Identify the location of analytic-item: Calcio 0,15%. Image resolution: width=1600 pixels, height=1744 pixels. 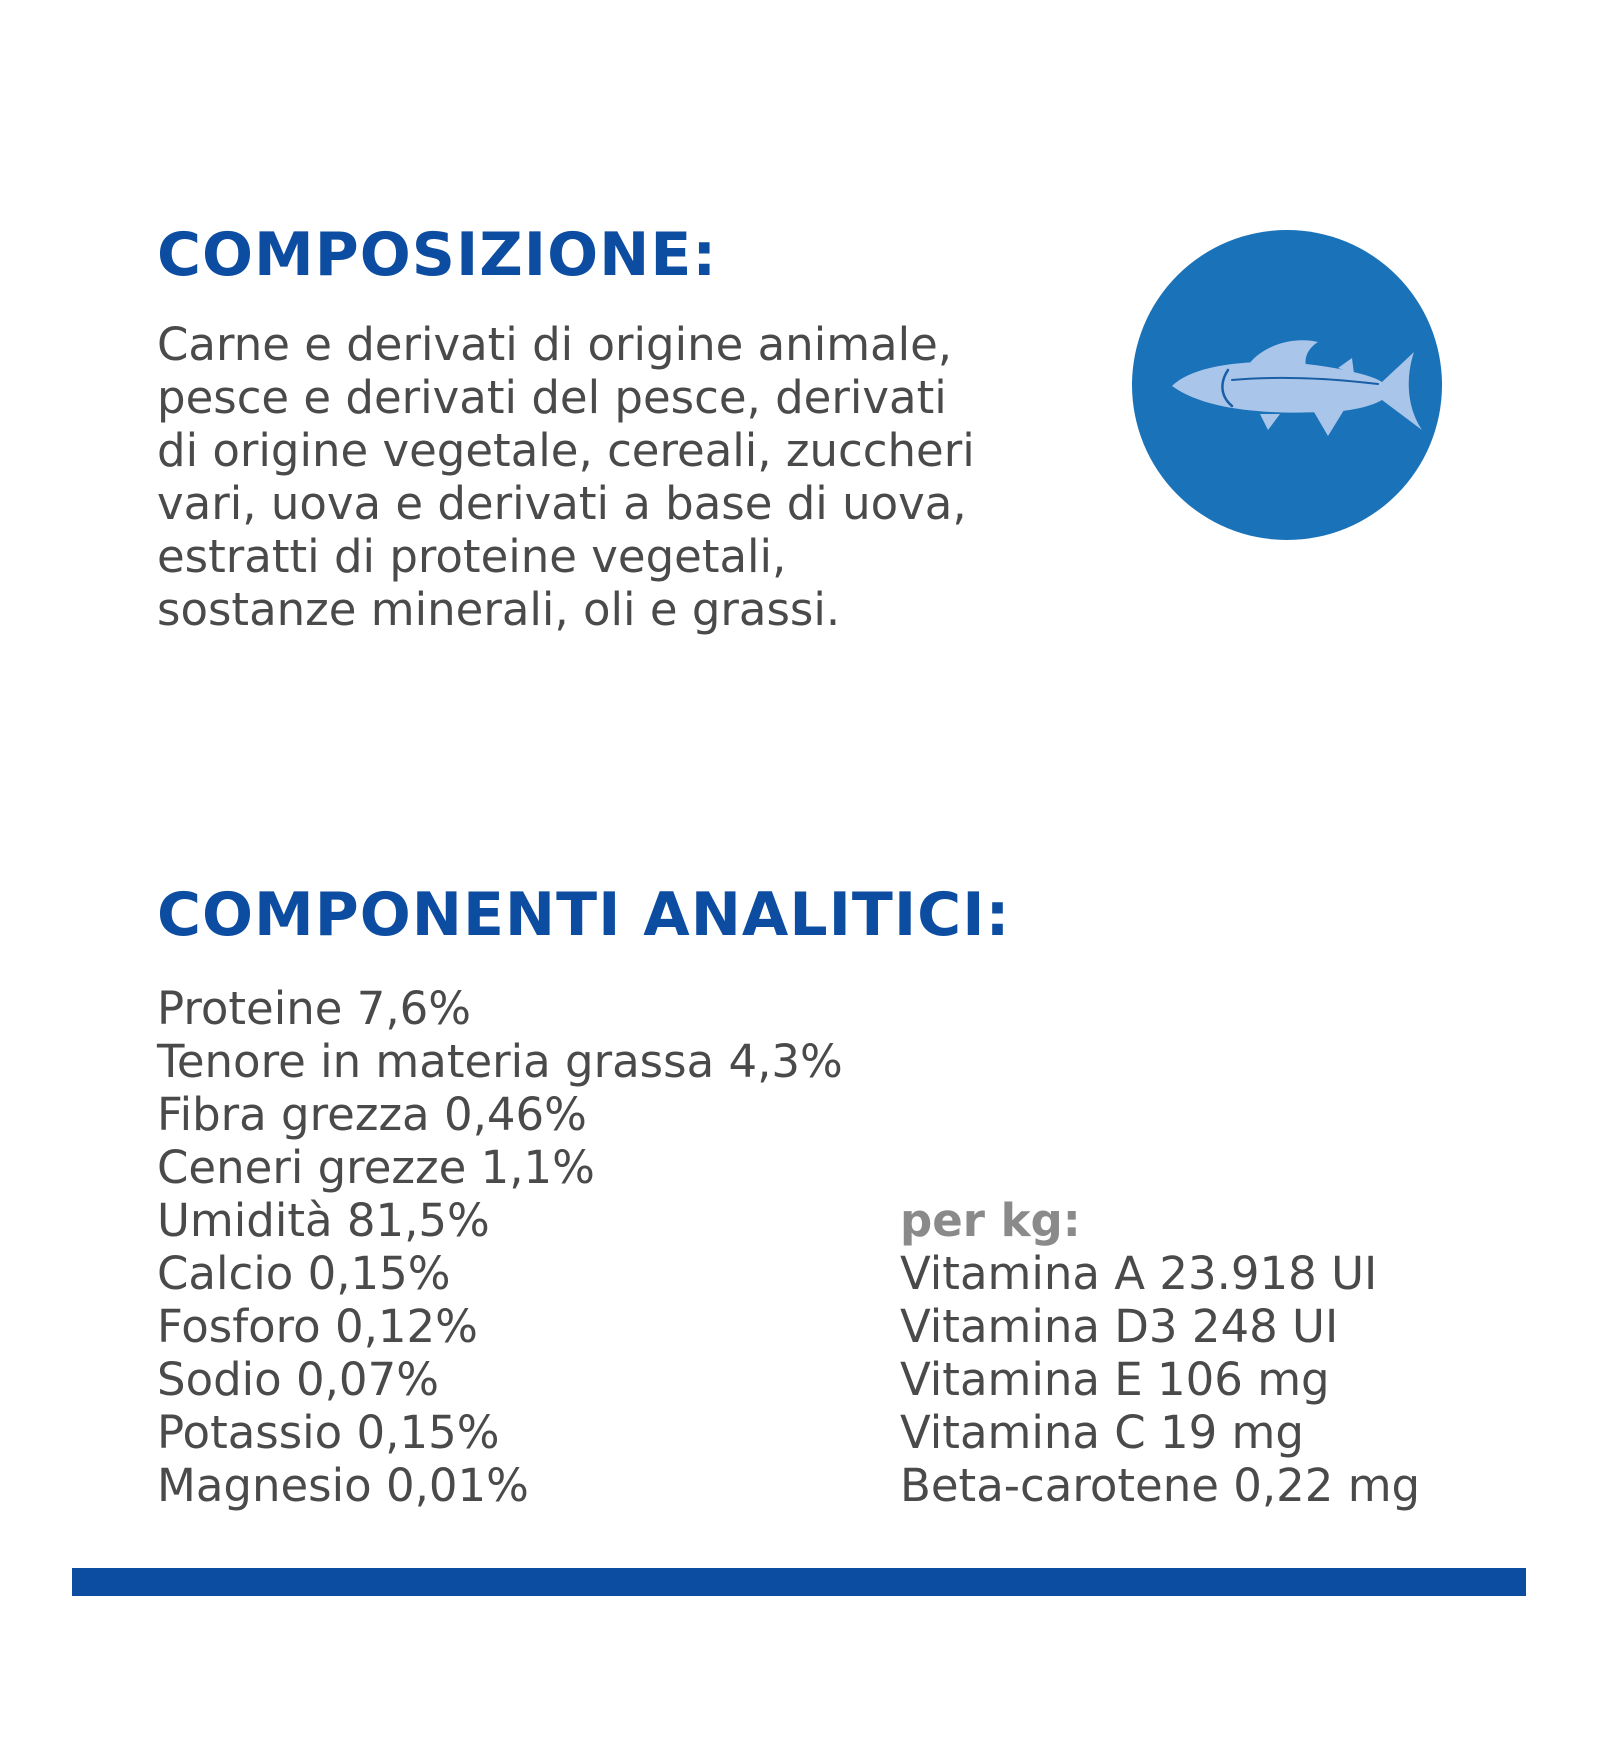
(304, 1273).